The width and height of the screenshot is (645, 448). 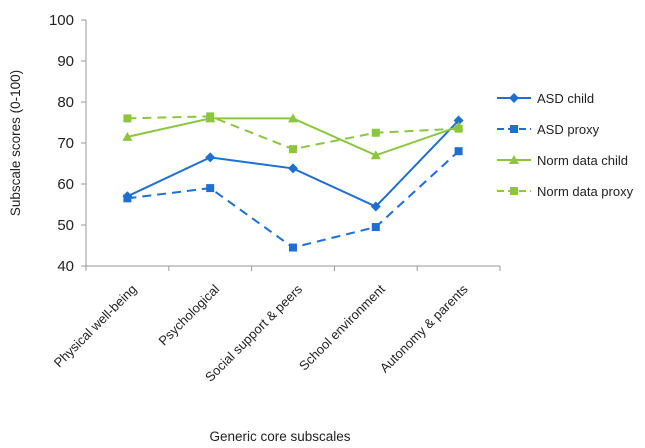 I want to click on legend-item: ASD child, so click(x=545, y=98).